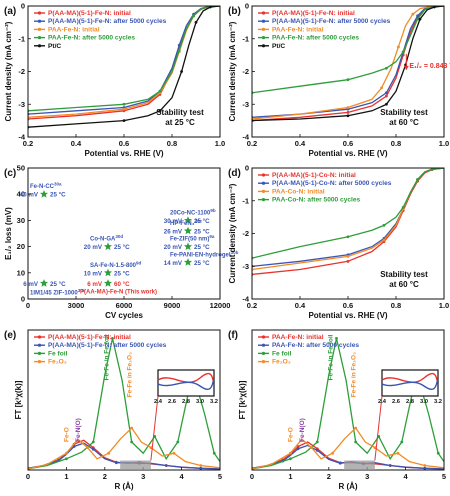  Describe the element at coordinates (382, 402) in the screenshot. I see `inset-tick-label: 2.4` at that location.